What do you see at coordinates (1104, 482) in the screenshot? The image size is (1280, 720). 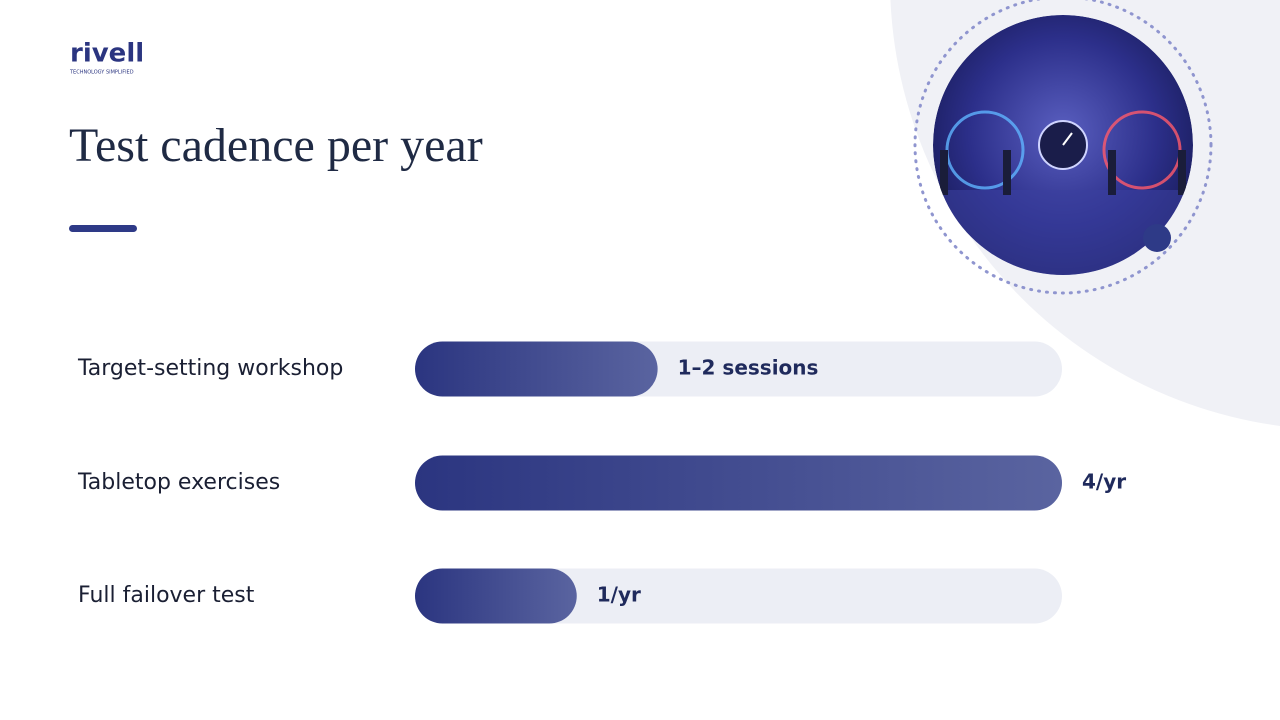 I see `value-label: 4/yr` at bounding box center [1104, 482].